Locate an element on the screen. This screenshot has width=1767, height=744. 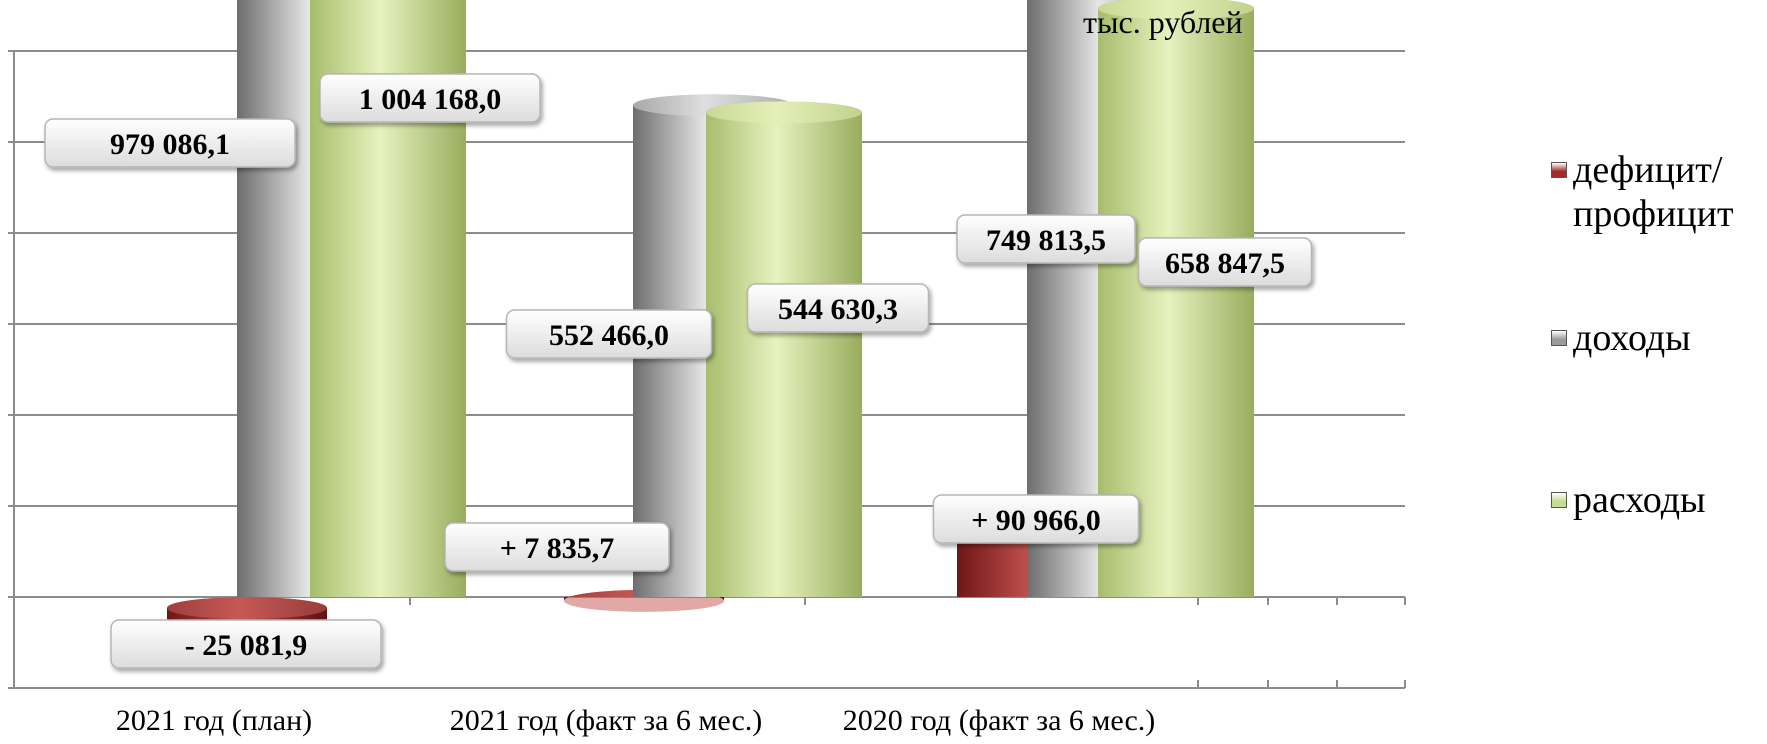
data-label: - 25 081,9 is located at coordinates (246, 644).